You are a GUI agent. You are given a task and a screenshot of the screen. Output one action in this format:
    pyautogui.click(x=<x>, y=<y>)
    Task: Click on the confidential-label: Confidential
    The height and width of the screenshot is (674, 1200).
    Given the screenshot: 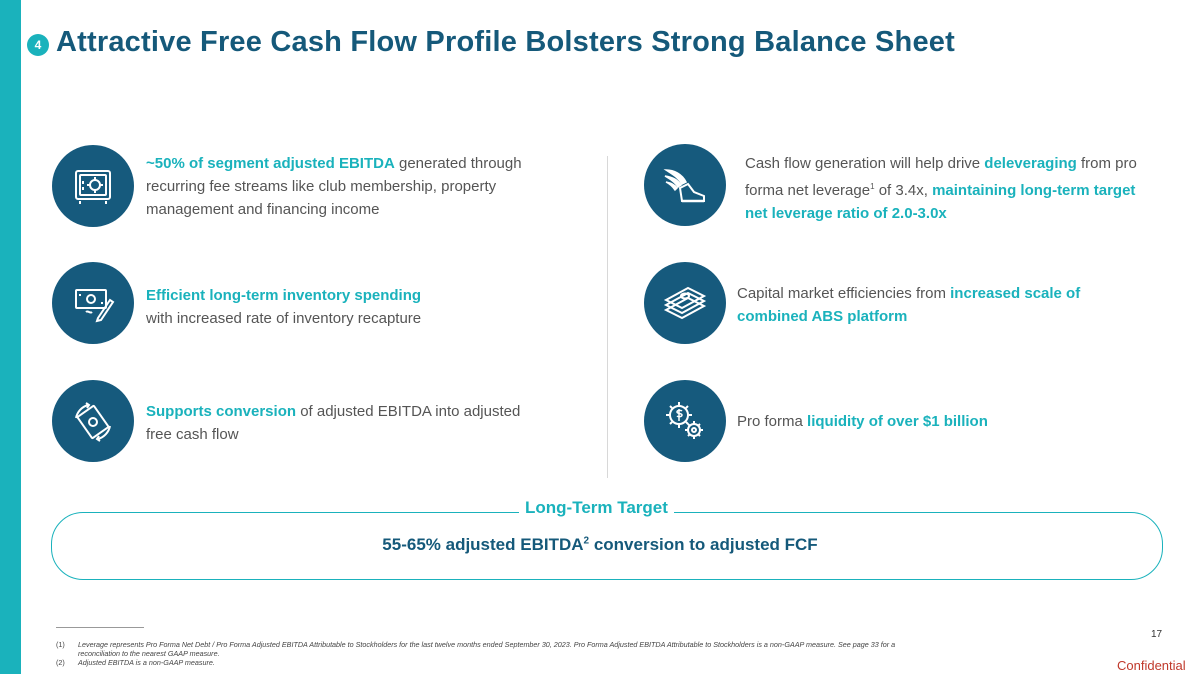 What is the action you would take?
    pyautogui.click(x=1151, y=665)
    